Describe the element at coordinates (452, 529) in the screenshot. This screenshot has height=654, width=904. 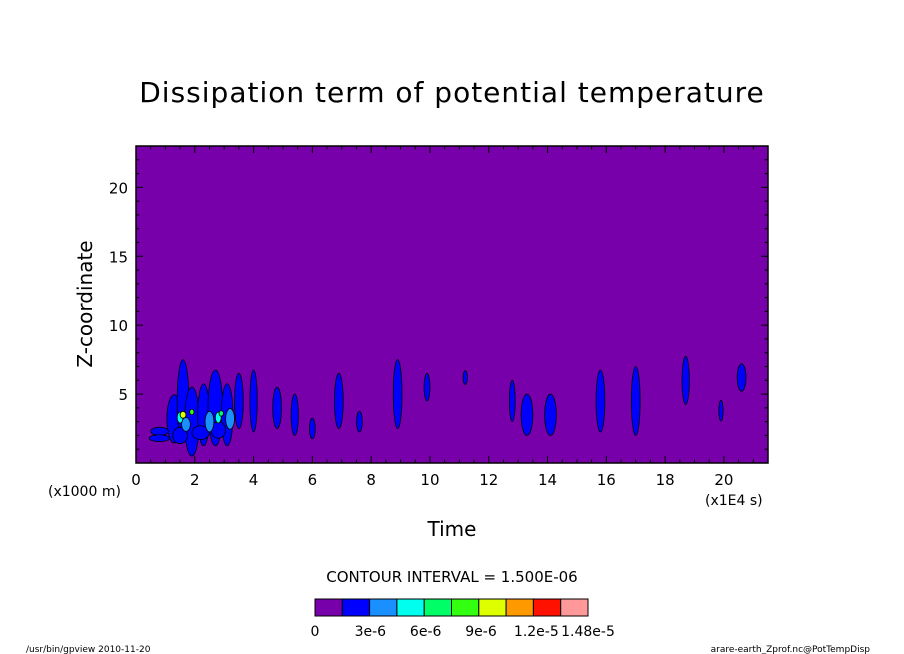
I see `x-axis-label: Time` at that location.